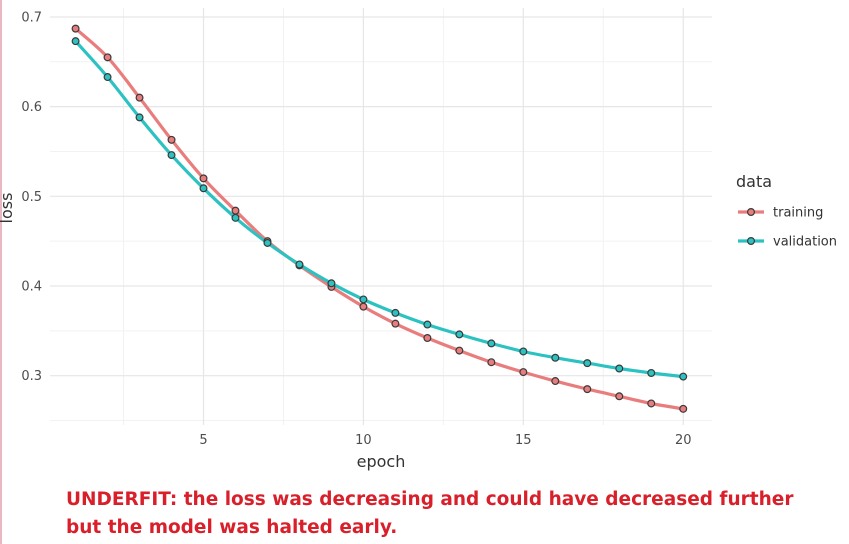  Describe the element at coordinates (381, 461) in the screenshot. I see `x-axis-title: epoch` at that location.